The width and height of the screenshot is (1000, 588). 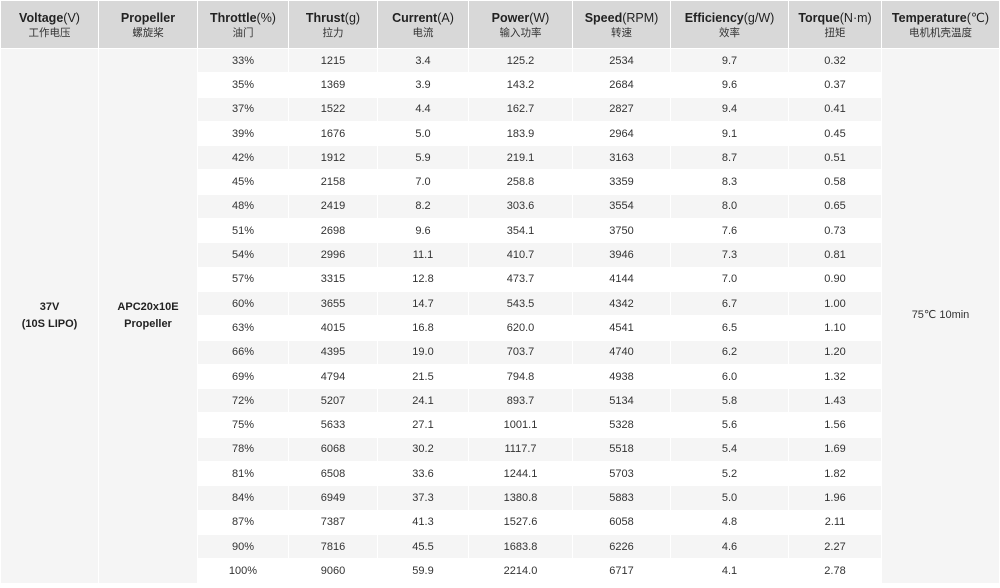 What do you see at coordinates (621, 425) in the screenshot?
I see `speed-cell: 5328` at bounding box center [621, 425].